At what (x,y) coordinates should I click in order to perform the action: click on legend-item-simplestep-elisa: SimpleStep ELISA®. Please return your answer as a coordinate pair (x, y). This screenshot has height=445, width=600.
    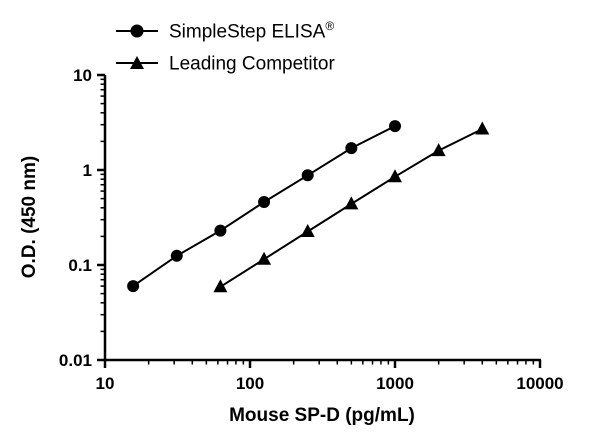
    Looking at the image, I should click on (225, 31).